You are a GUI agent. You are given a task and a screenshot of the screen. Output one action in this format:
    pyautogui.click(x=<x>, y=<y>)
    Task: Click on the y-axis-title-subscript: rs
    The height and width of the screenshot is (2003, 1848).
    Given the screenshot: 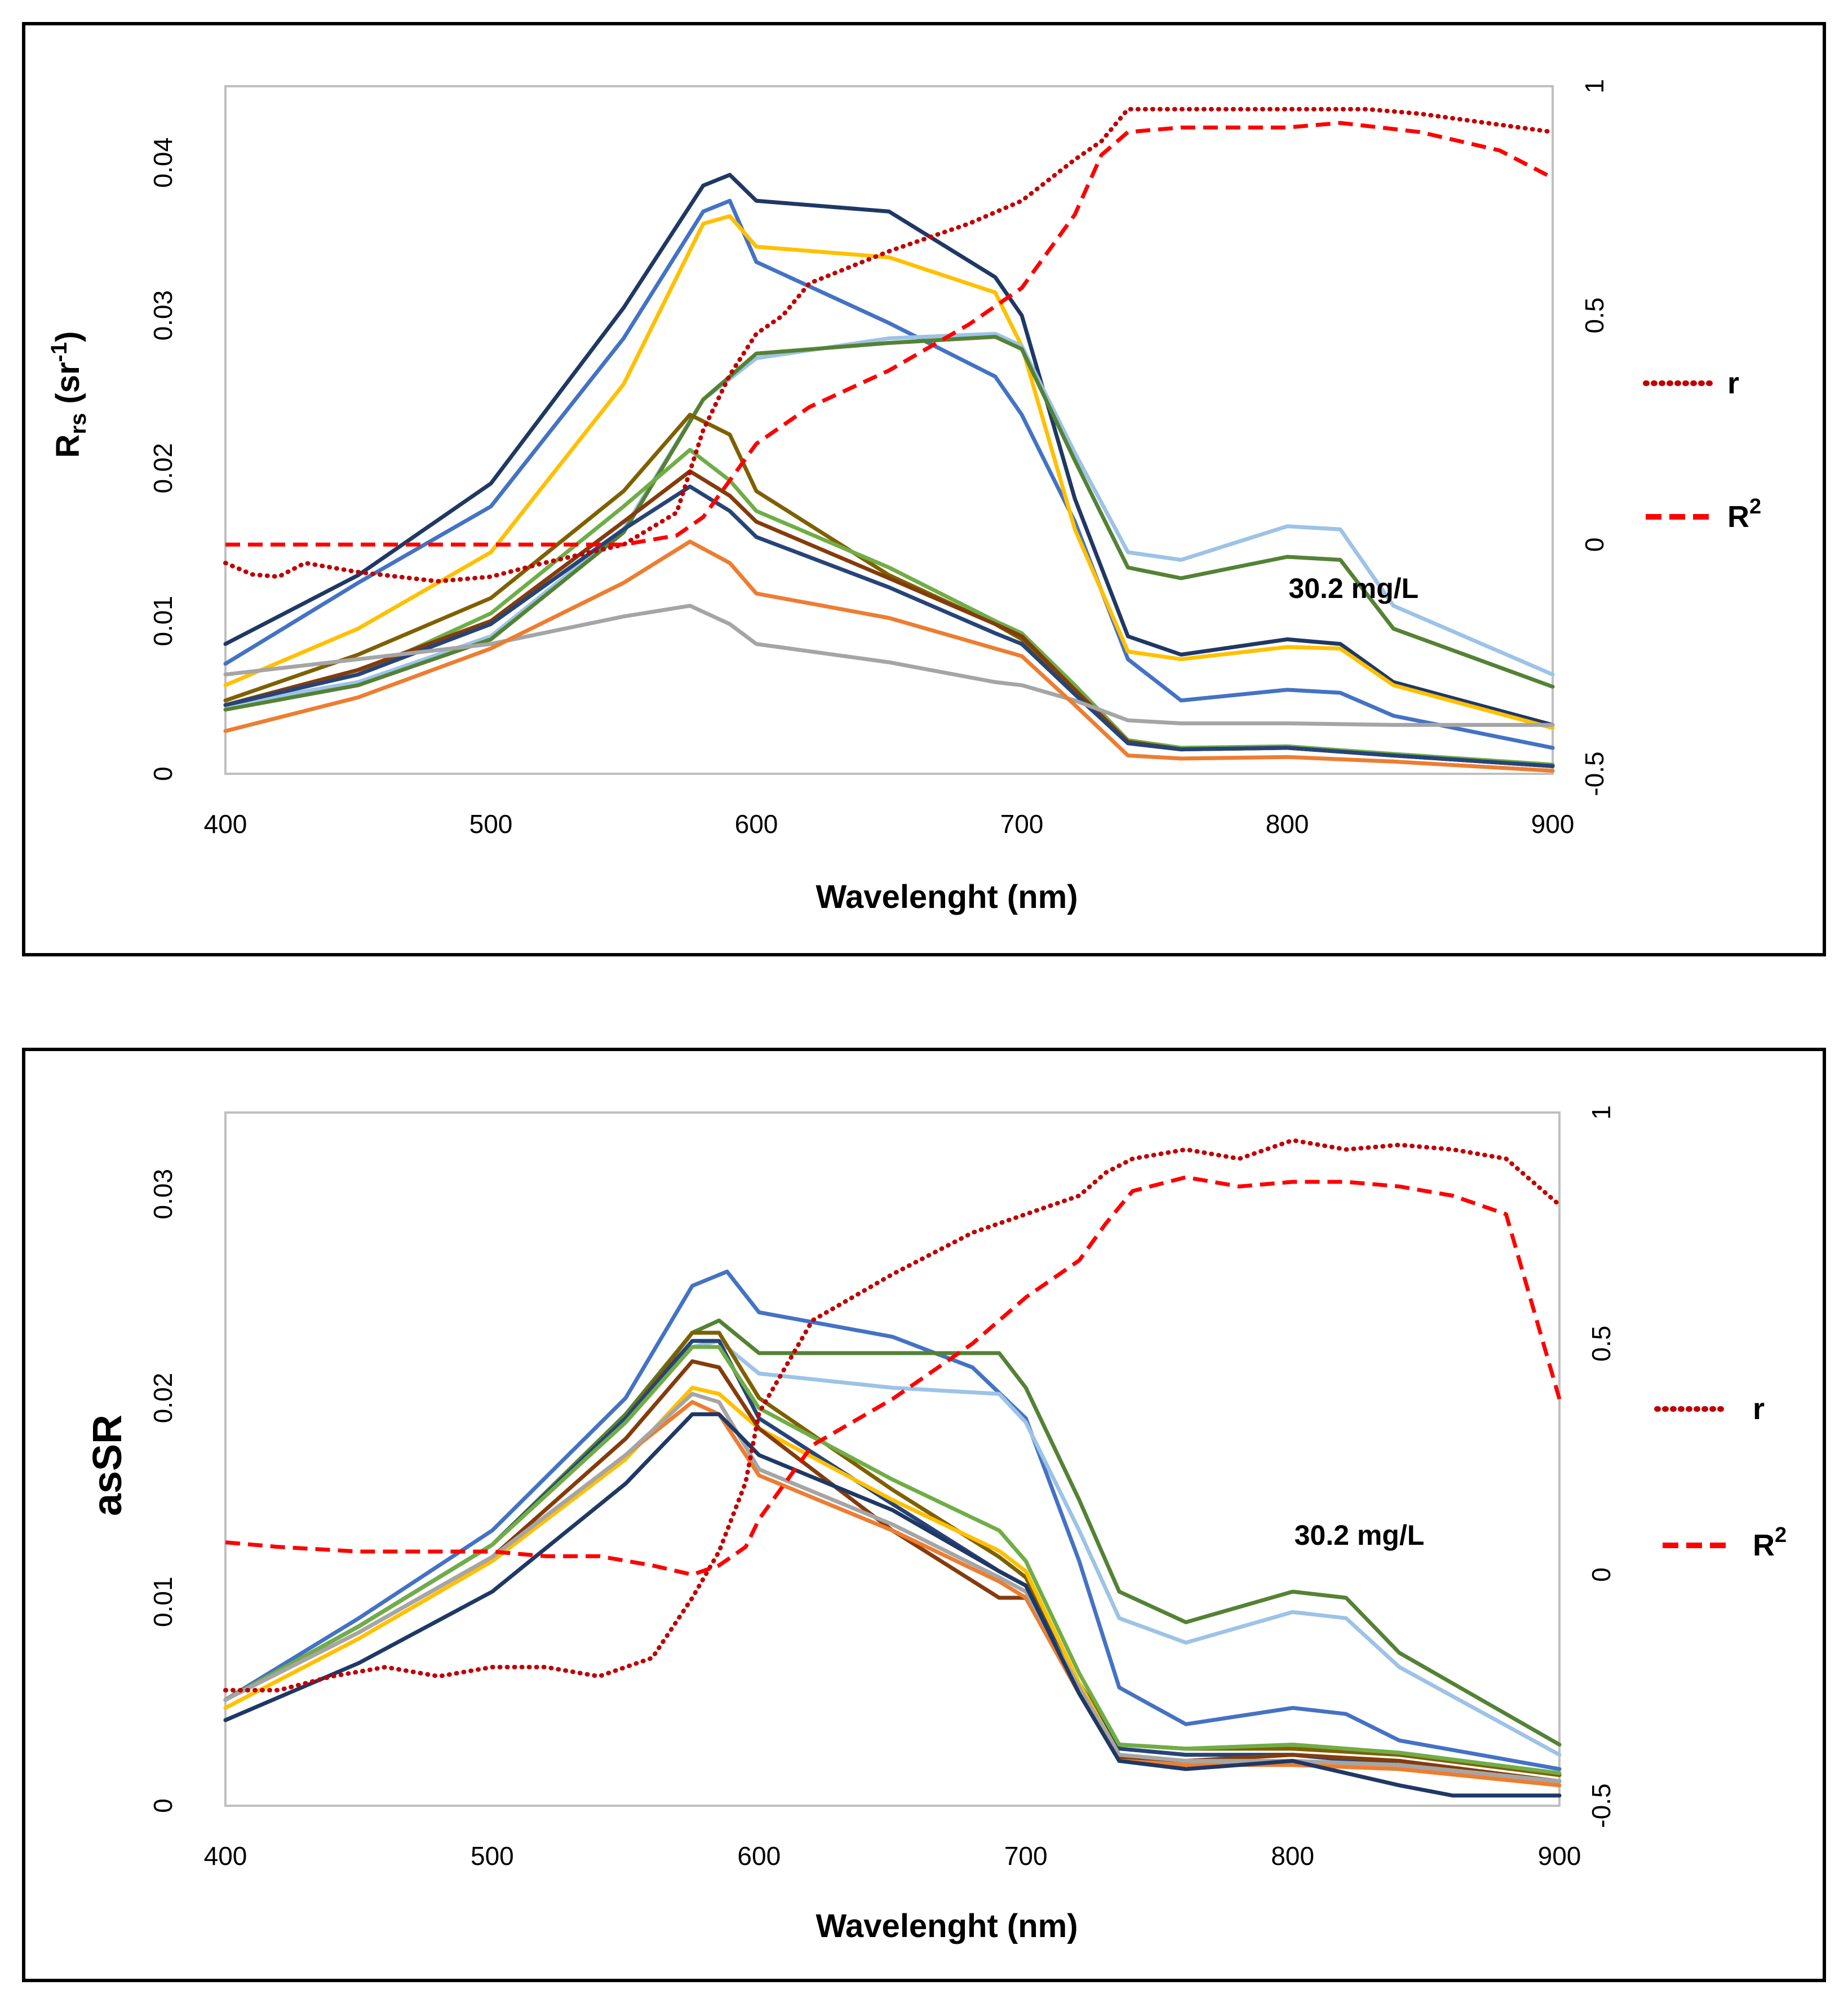 What is the action you would take?
    pyautogui.click(x=78, y=424)
    